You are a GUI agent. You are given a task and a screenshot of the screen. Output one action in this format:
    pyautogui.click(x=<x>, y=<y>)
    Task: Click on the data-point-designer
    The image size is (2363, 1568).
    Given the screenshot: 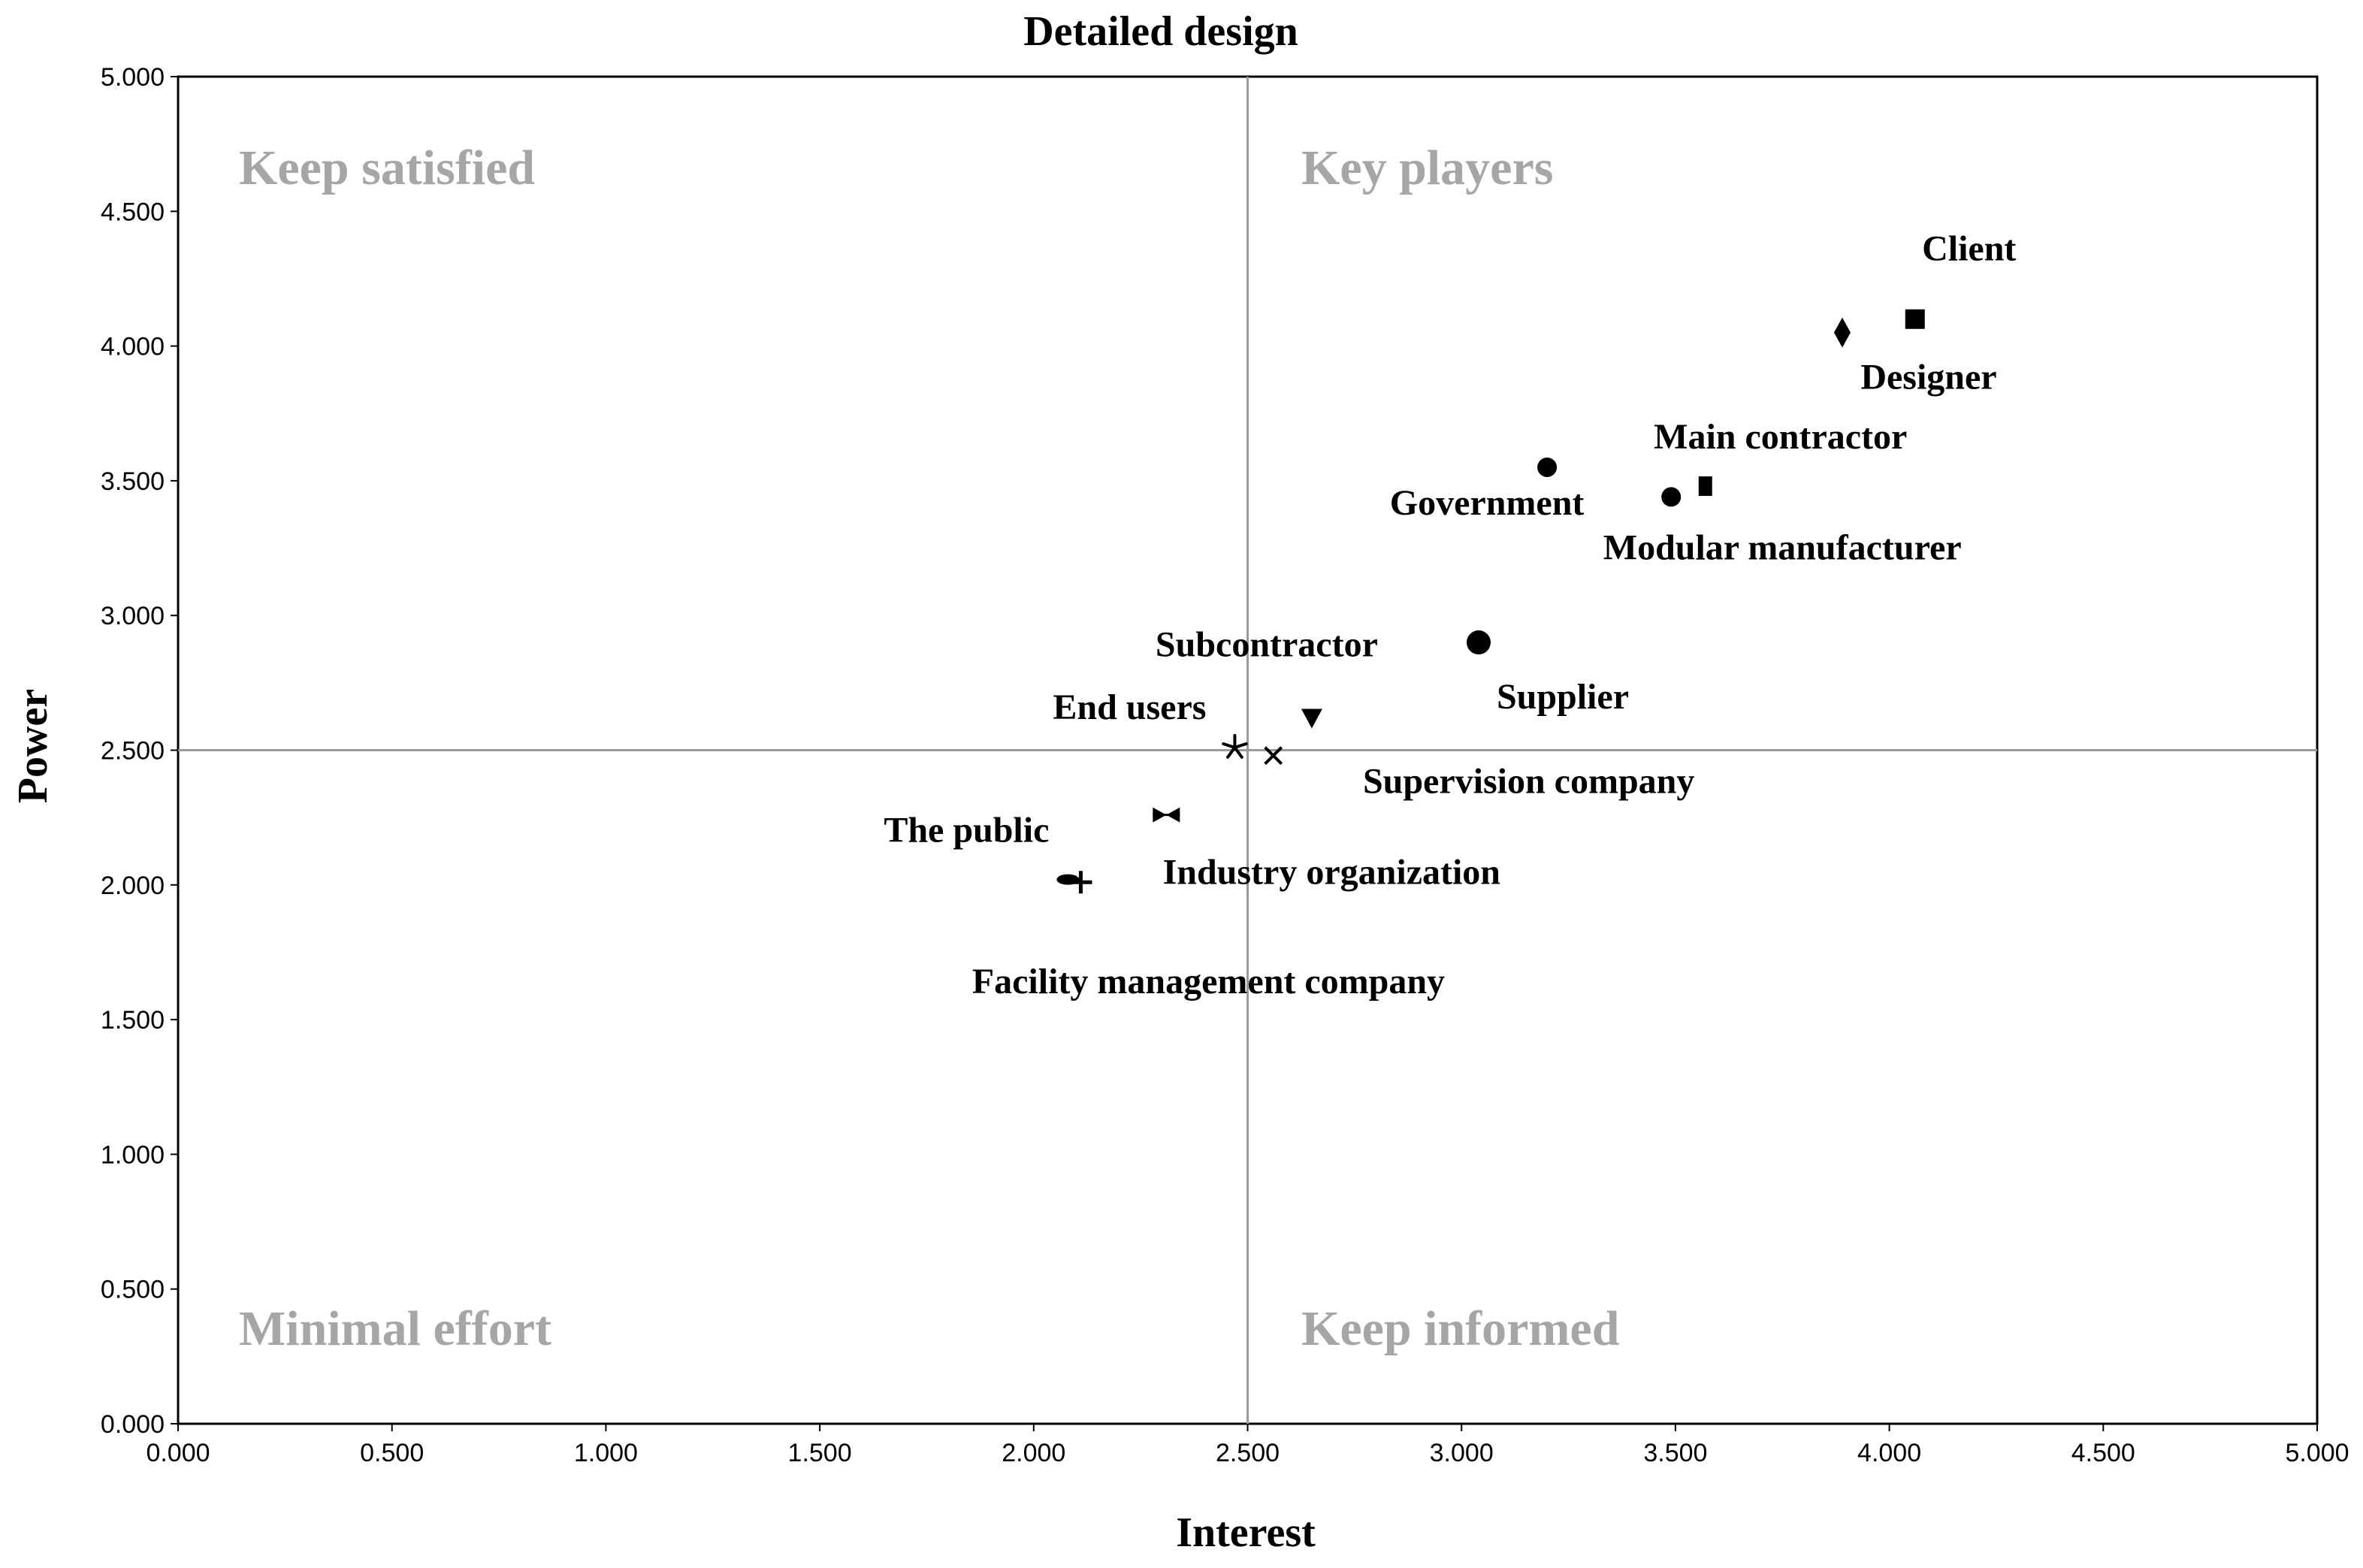 What is the action you would take?
    pyautogui.click(x=1842, y=332)
    